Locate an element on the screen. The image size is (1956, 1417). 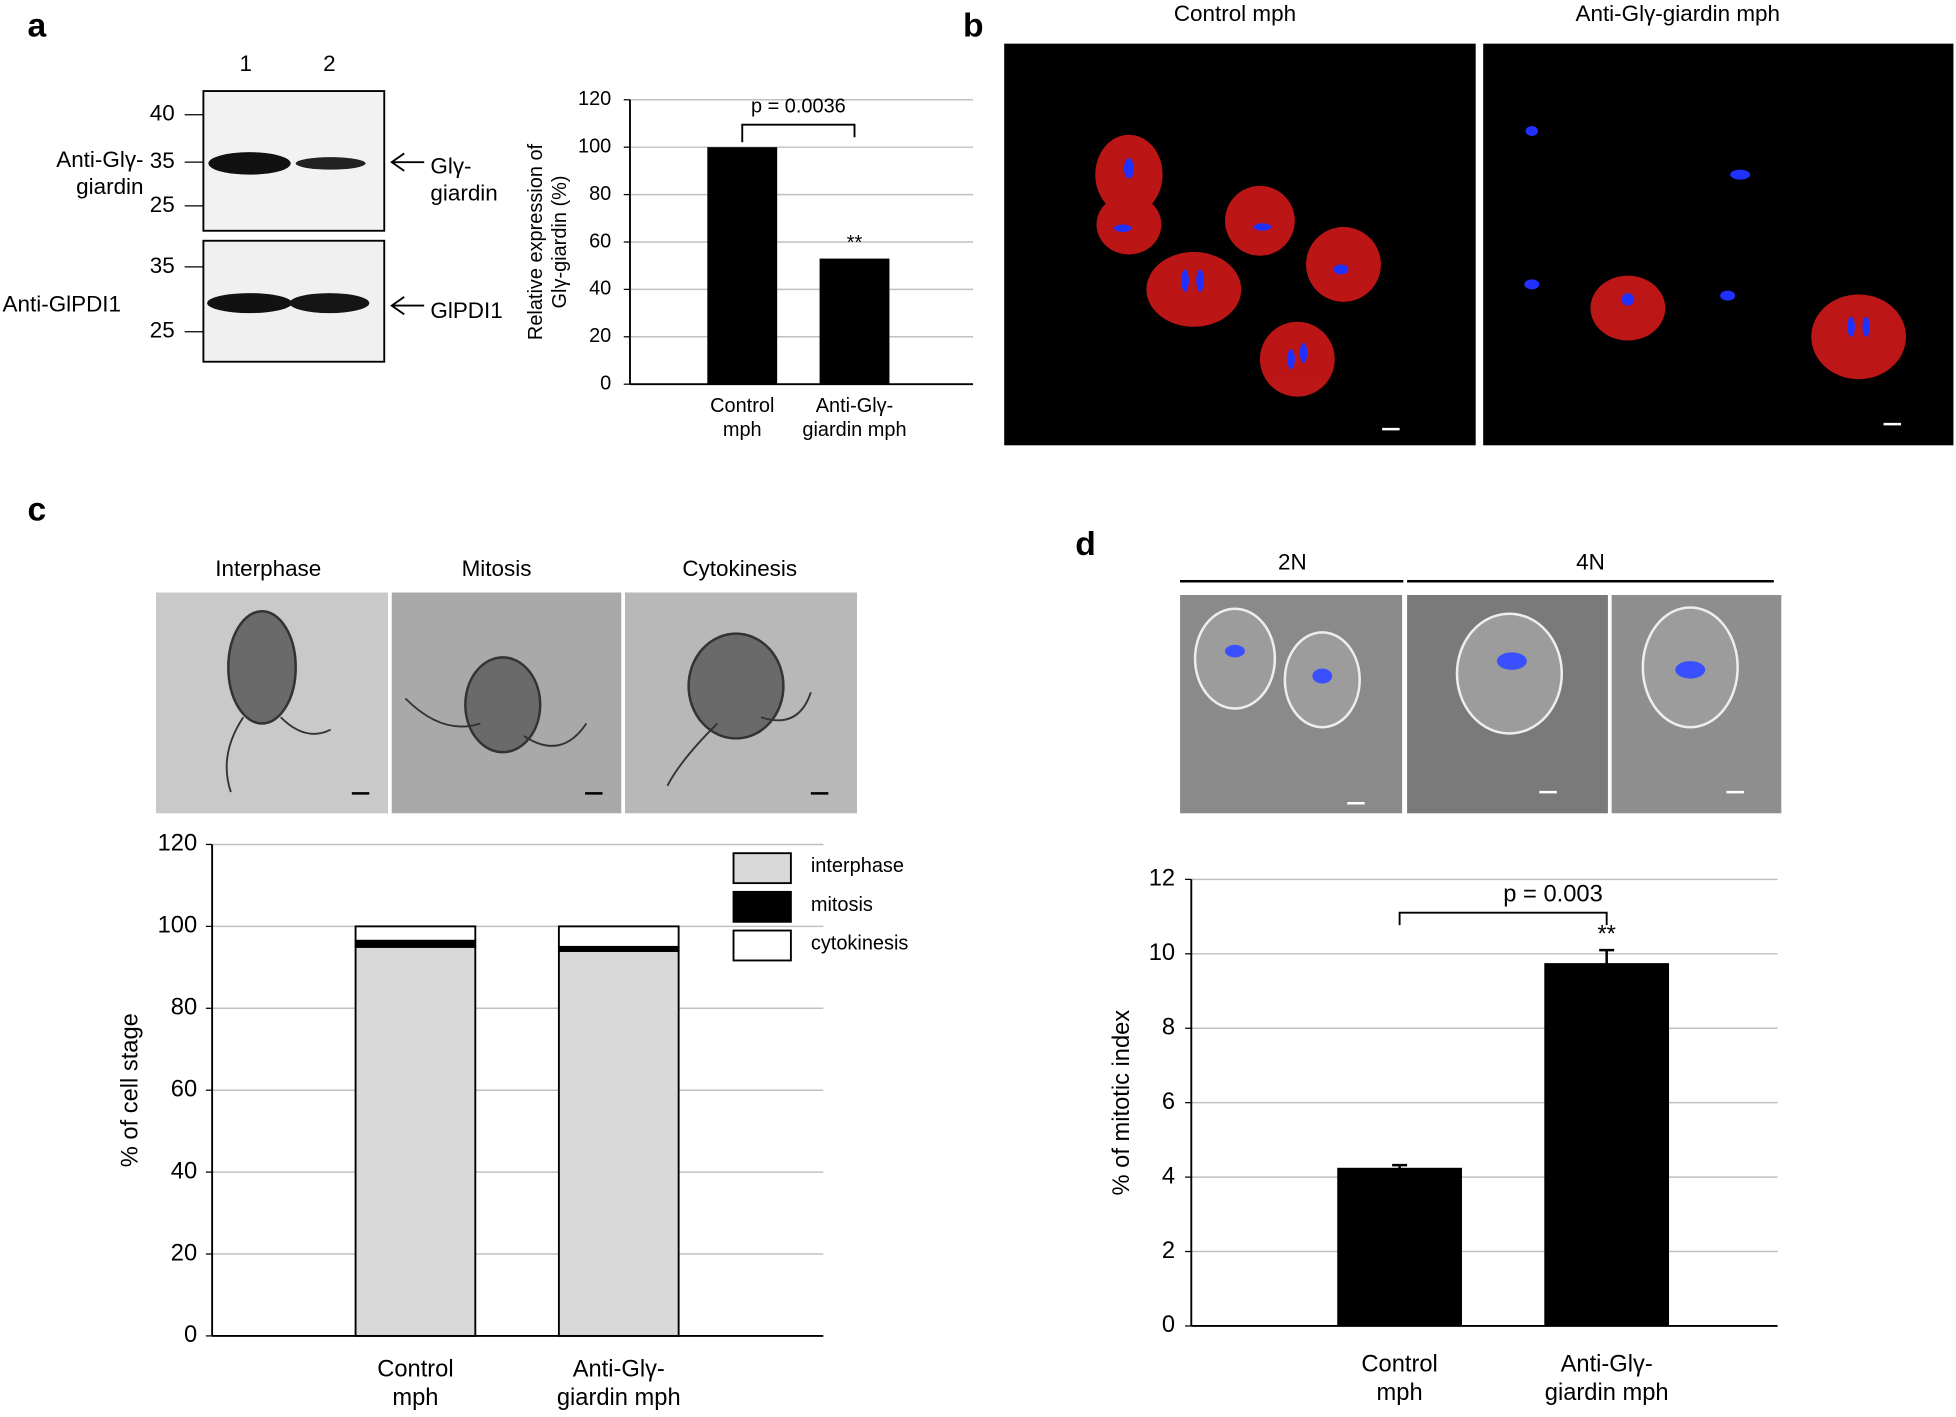
y-axis-label: Relative expression of Glγ-giardin (%) is located at coordinates (548, 241).